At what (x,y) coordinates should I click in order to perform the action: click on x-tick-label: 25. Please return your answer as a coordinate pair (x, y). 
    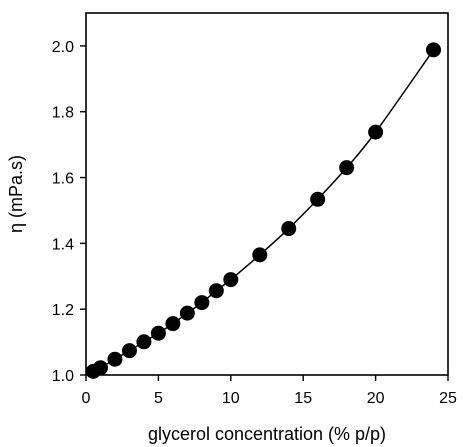
    Looking at the image, I should click on (448, 398).